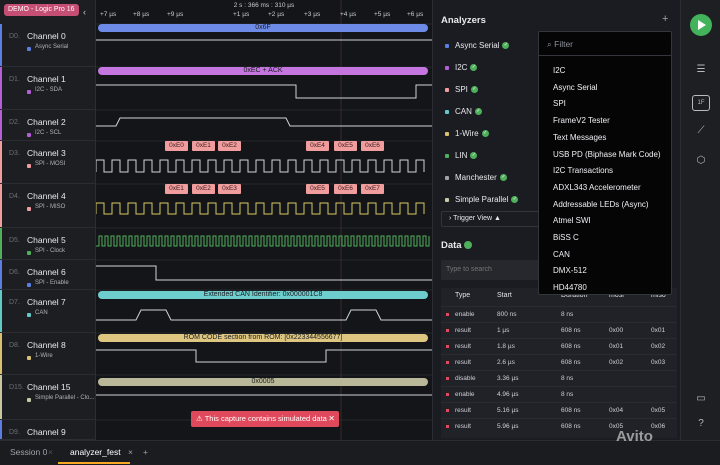  What do you see at coordinates (566, 237) in the screenshot?
I see `dropdown-item: BiSS C` at bounding box center [566, 237].